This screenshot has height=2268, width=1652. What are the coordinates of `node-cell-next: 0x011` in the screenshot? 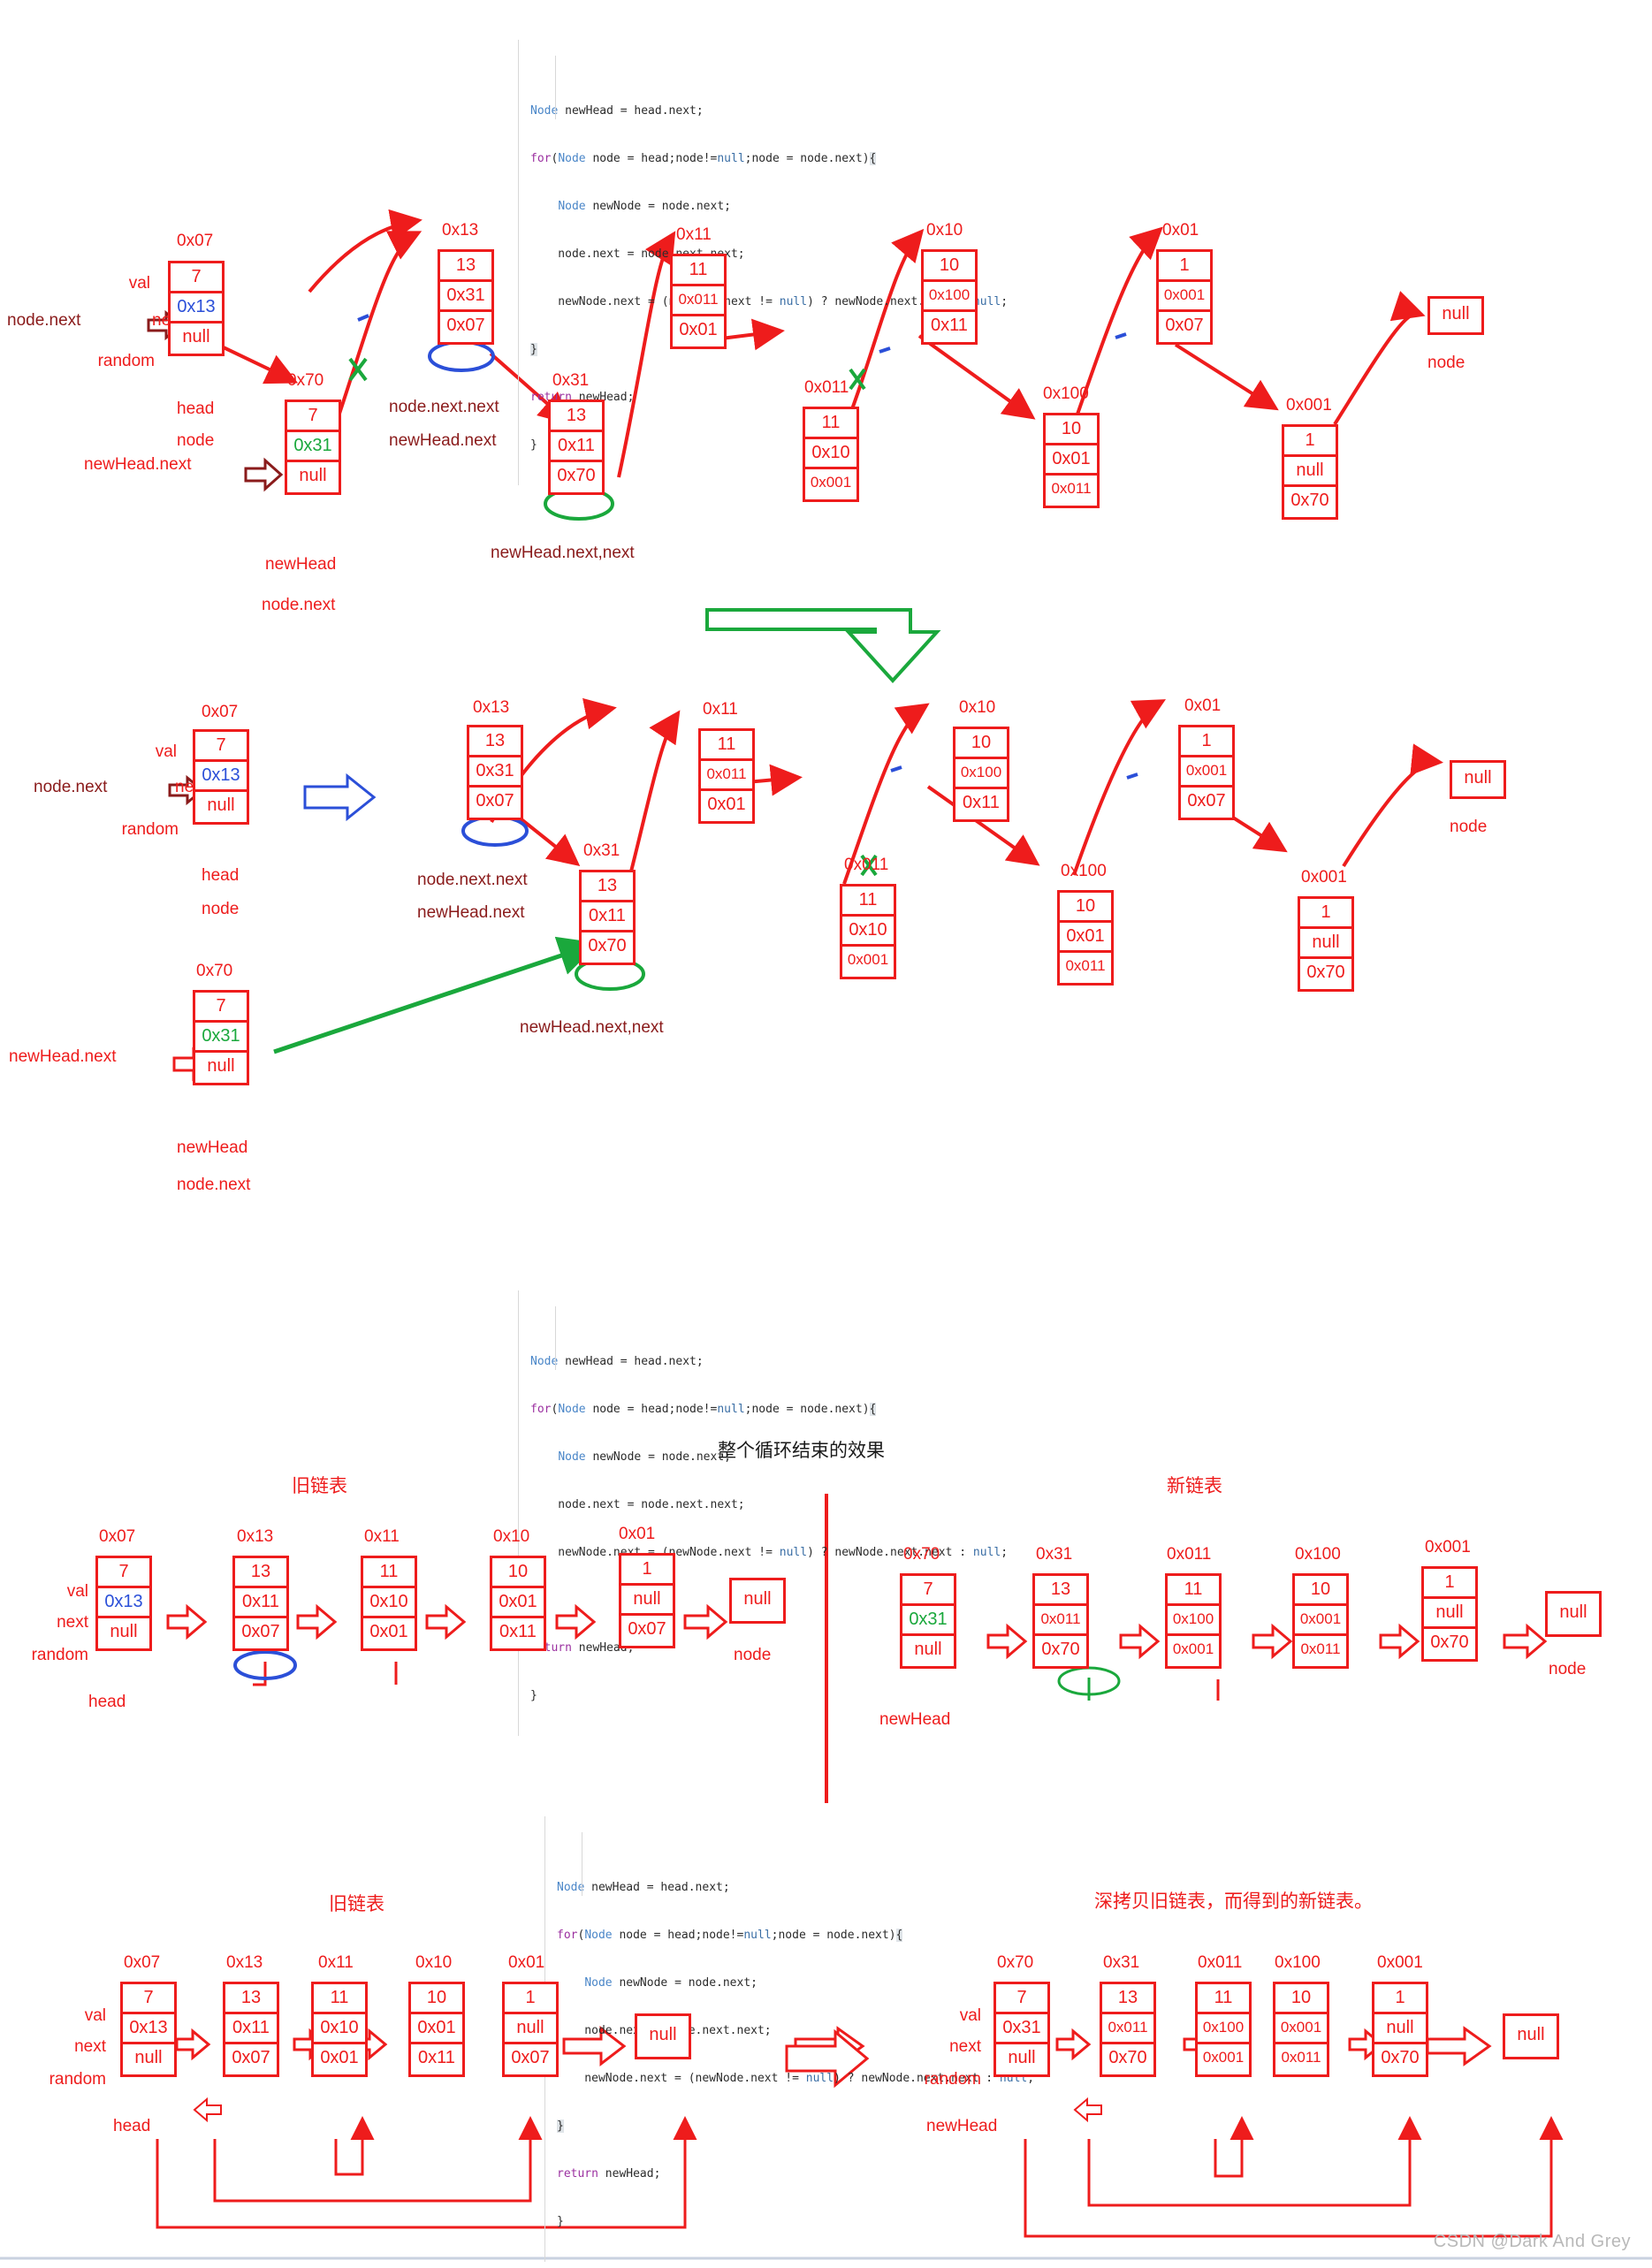 It's located at (727, 776).